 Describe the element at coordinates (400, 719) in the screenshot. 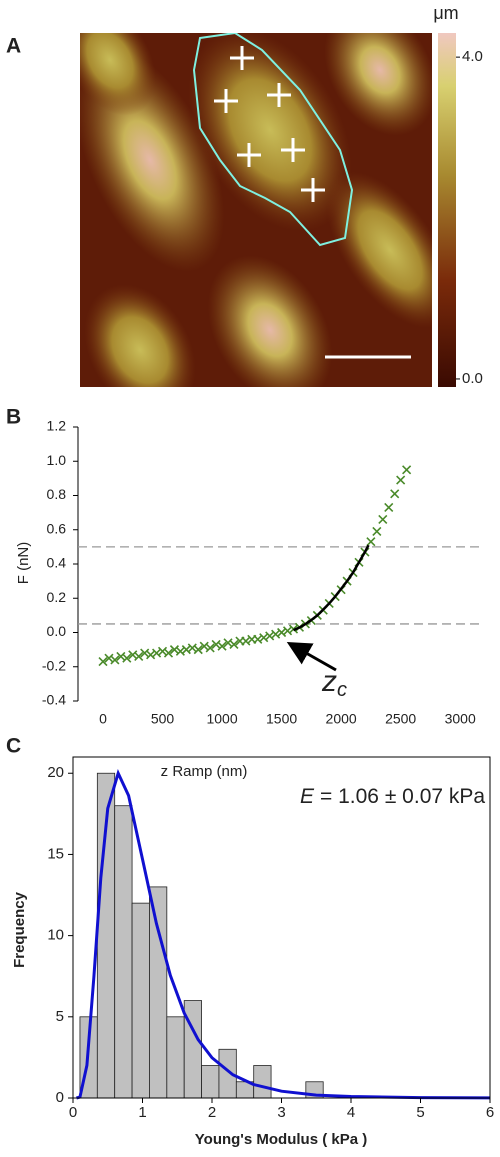

I see `x-tick-label: 2500` at that location.